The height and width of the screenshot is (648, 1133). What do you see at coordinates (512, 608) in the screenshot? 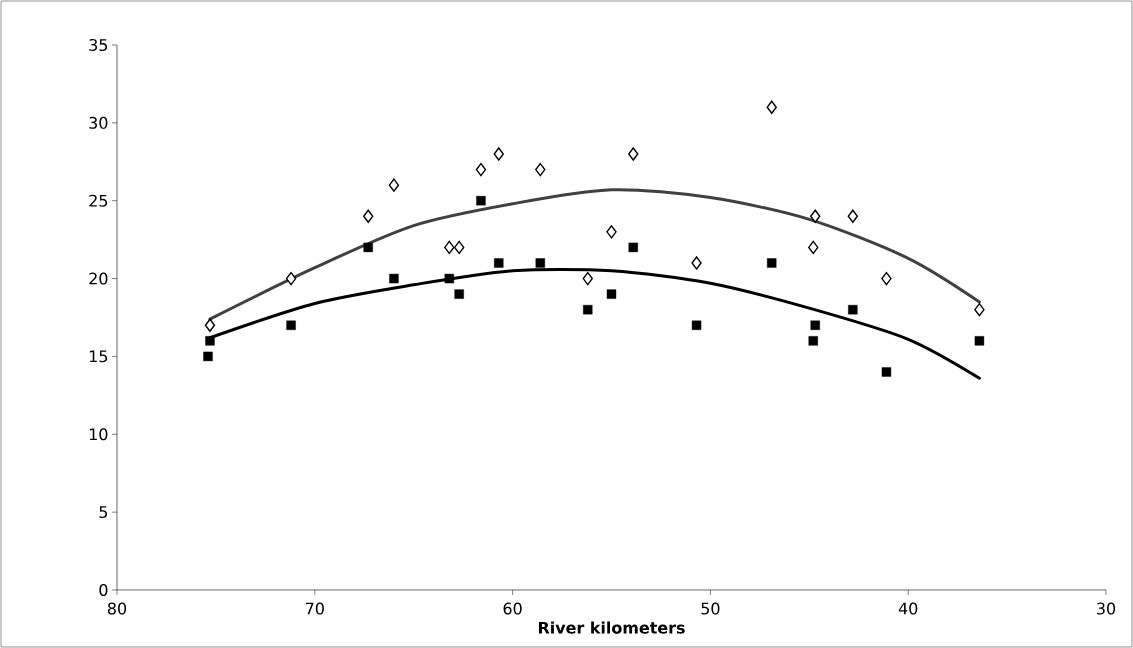
I see `x-tick-label: 60` at bounding box center [512, 608].